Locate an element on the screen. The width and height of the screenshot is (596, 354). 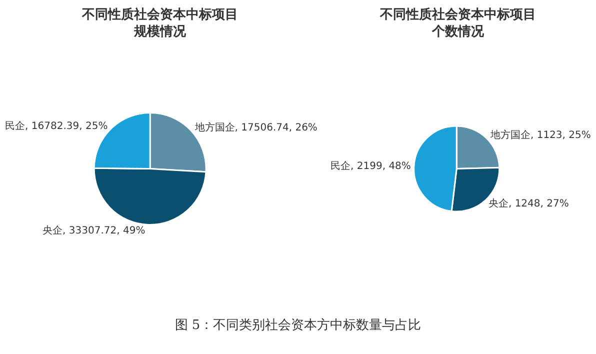
slice-label: 地方国企, 1123, 25% is located at coordinates (540, 135).